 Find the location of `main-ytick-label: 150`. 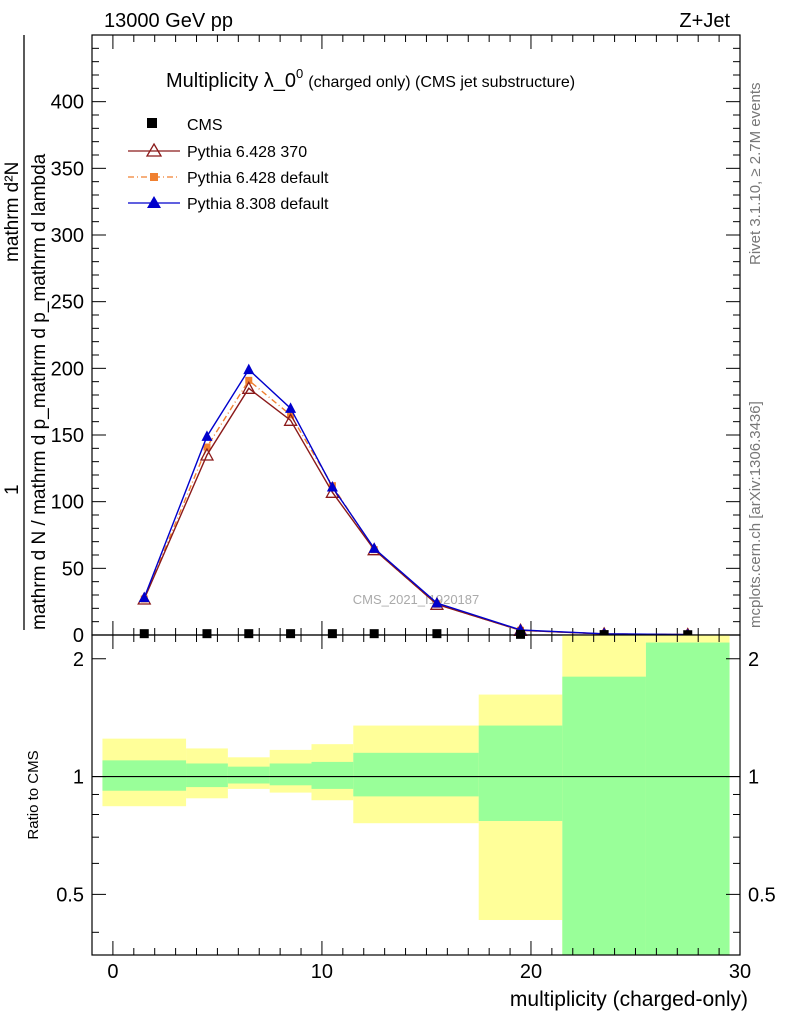

main-ytick-label: 150 is located at coordinates (67, 436).